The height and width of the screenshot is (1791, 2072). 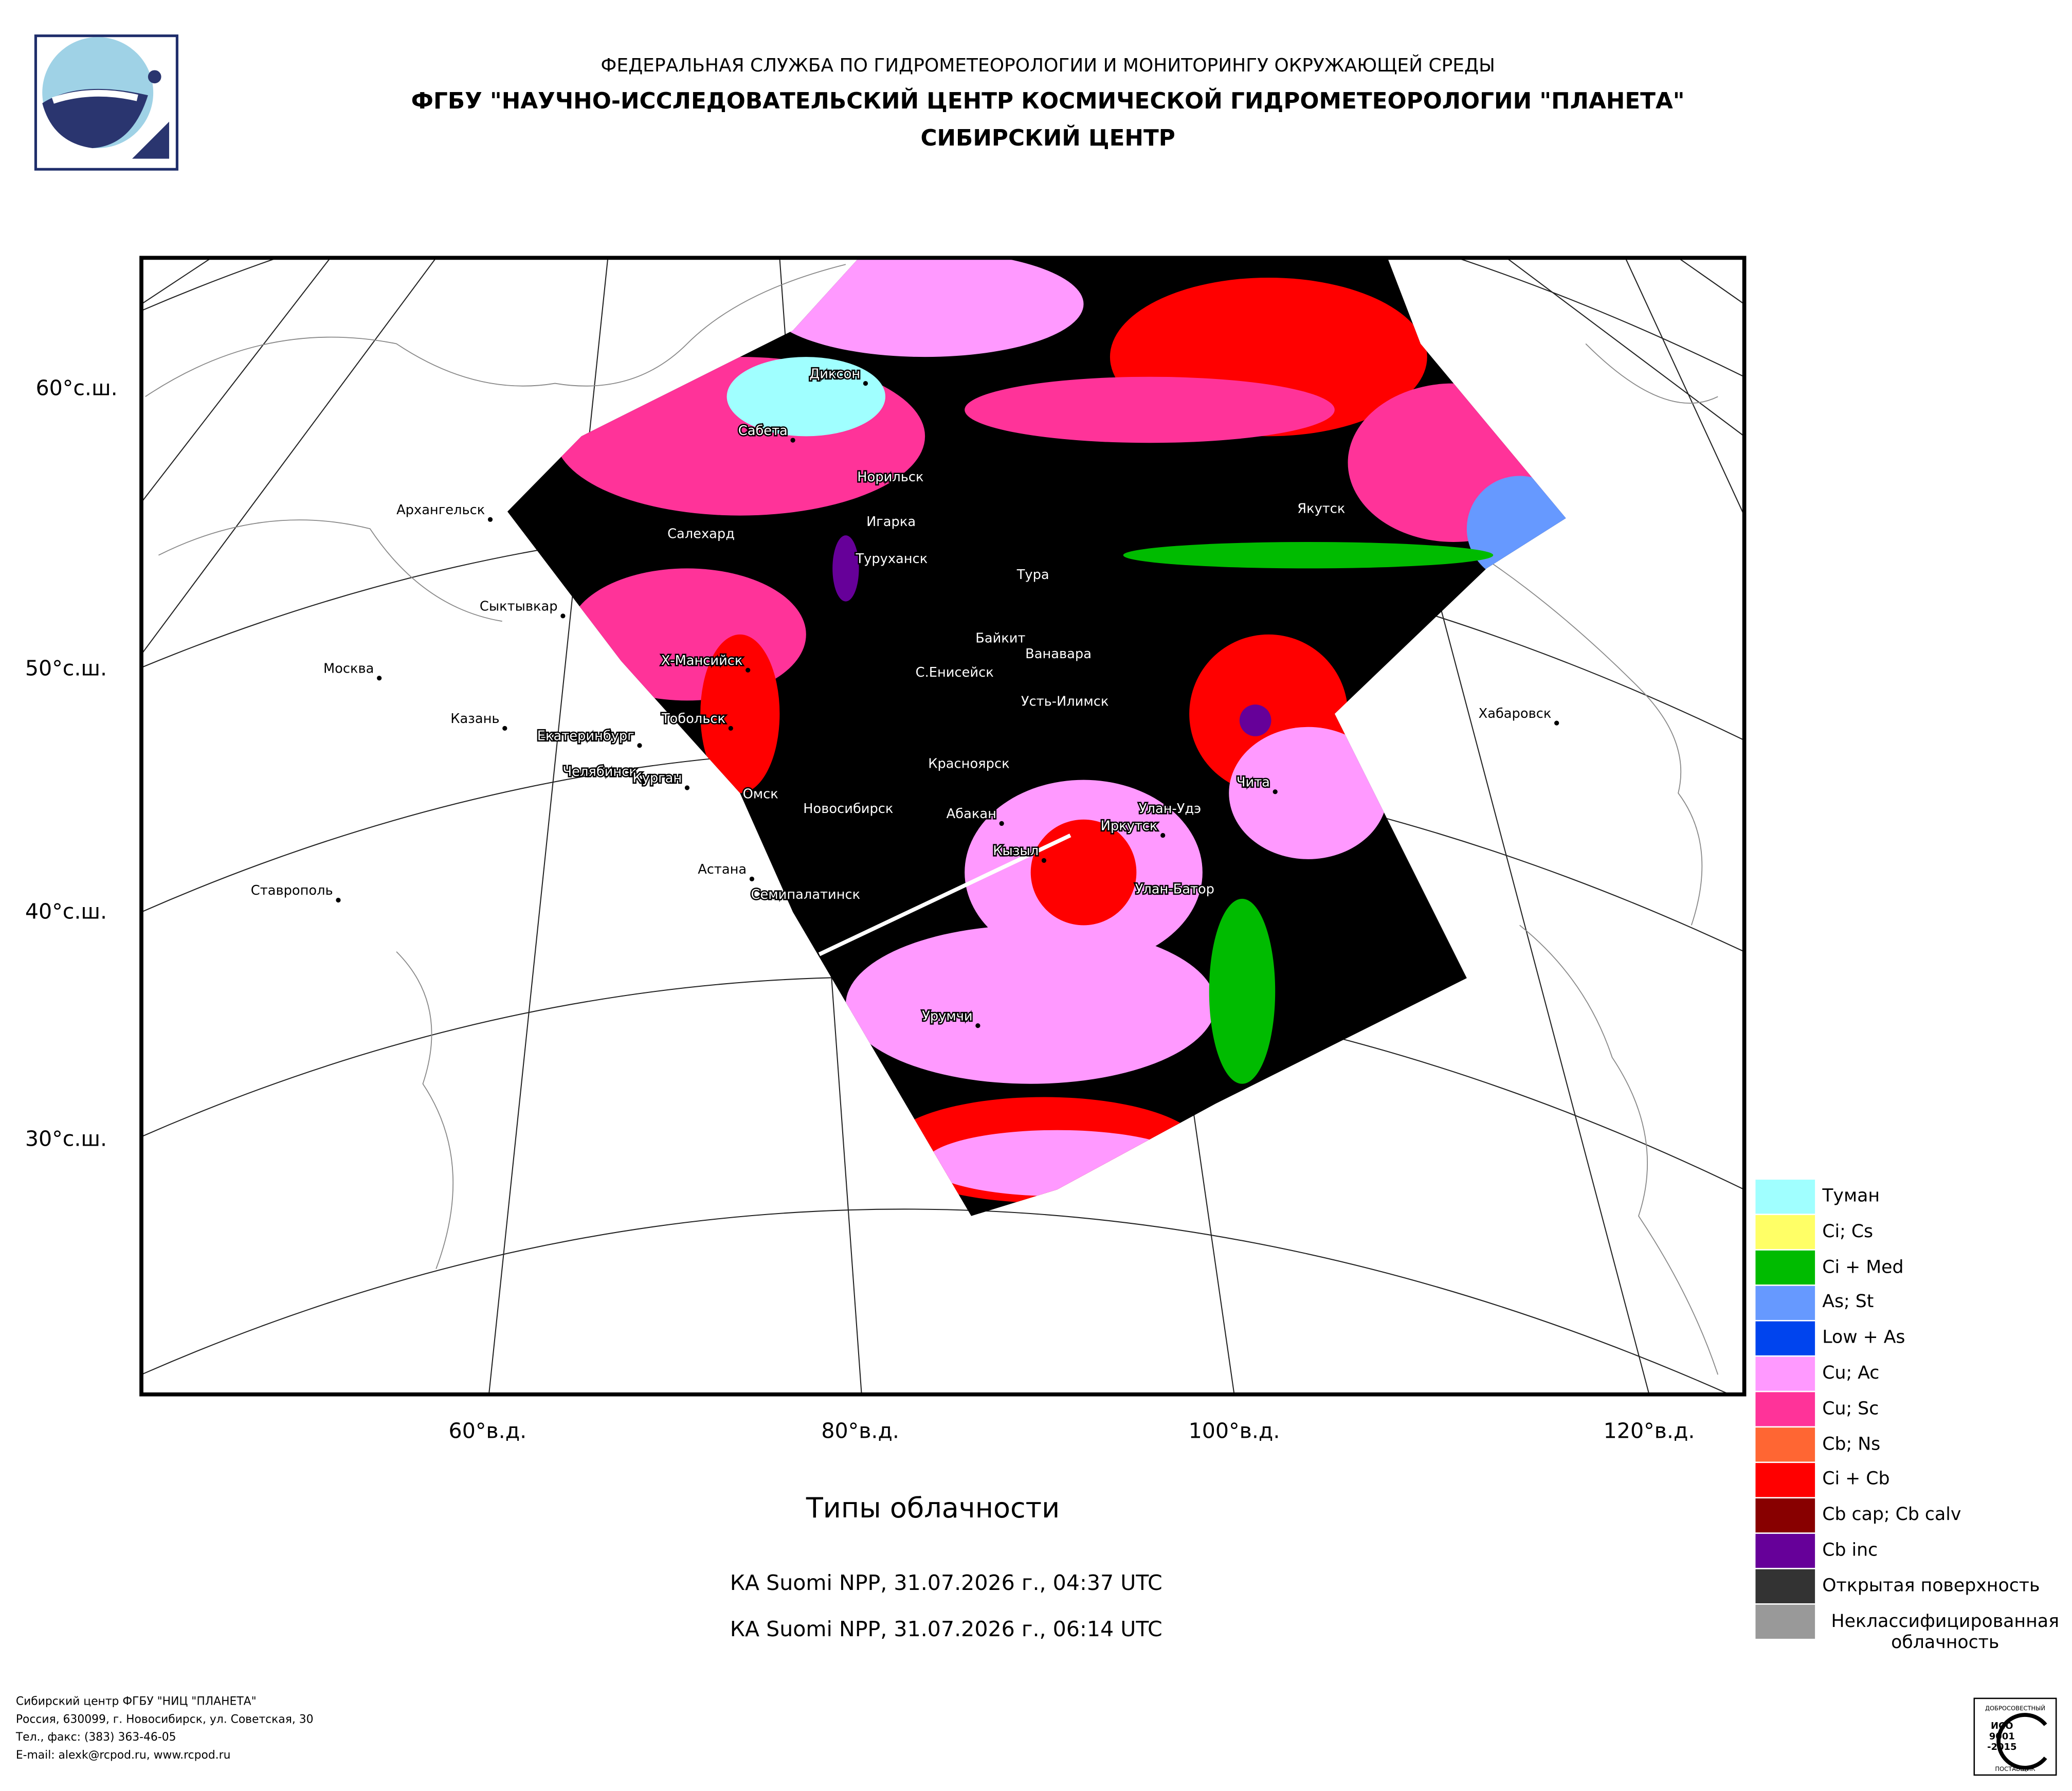 What do you see at coordinates (702, 660) in the screenshot?
I see `city-label: Х-Мансийск` at bounding box center [702, 660].